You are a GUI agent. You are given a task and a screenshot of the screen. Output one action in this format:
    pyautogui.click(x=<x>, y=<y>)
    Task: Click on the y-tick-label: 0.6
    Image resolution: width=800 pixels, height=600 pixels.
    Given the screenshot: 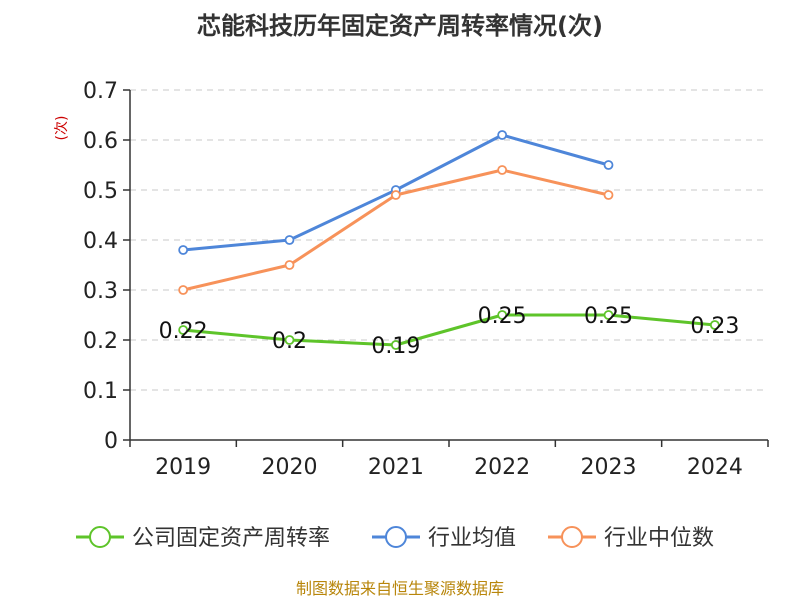 What is the action you would take?
    pyautogui.click(x=100, y=141)
    